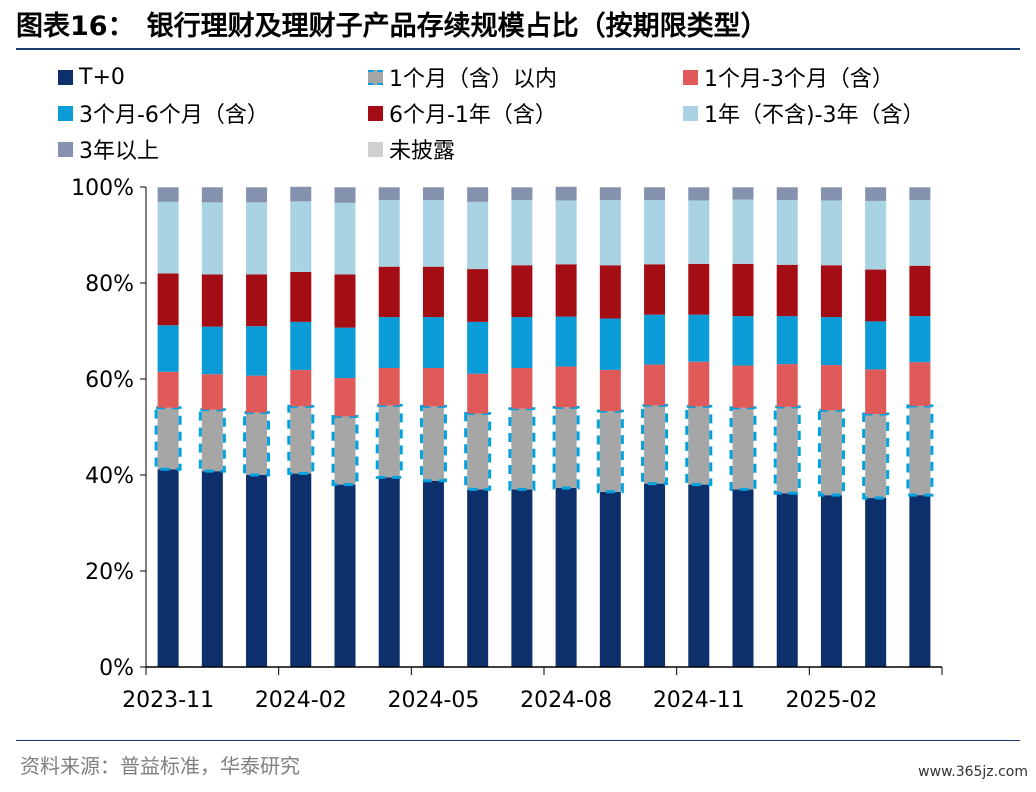 The image size is (1036, 792). I want to click on legend-label: 3年以上, so click(119, 151).